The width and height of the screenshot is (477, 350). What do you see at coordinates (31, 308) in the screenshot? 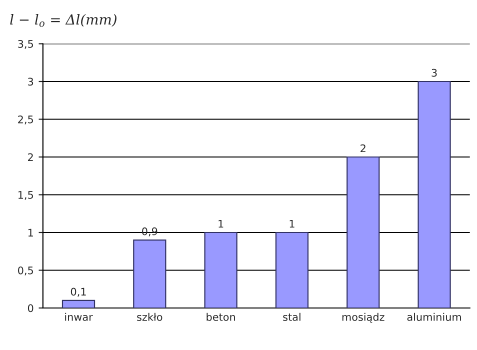
I see `y-tick-label: 0` at bounding box center [31, 308].